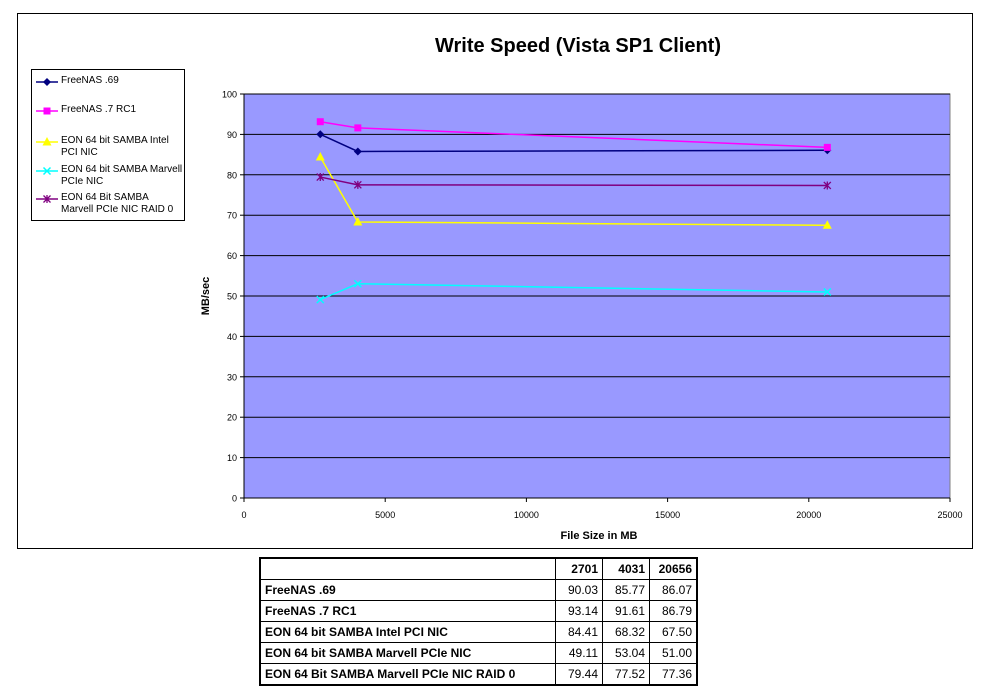  I want to click on table-cell: 86.79, so click(673, 611).